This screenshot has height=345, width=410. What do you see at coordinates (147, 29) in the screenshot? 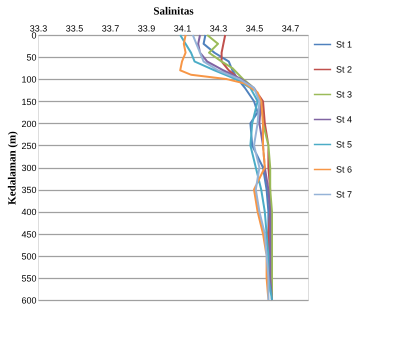
I see `x-tick-label: 33.9` at bounding box center [147, 29].